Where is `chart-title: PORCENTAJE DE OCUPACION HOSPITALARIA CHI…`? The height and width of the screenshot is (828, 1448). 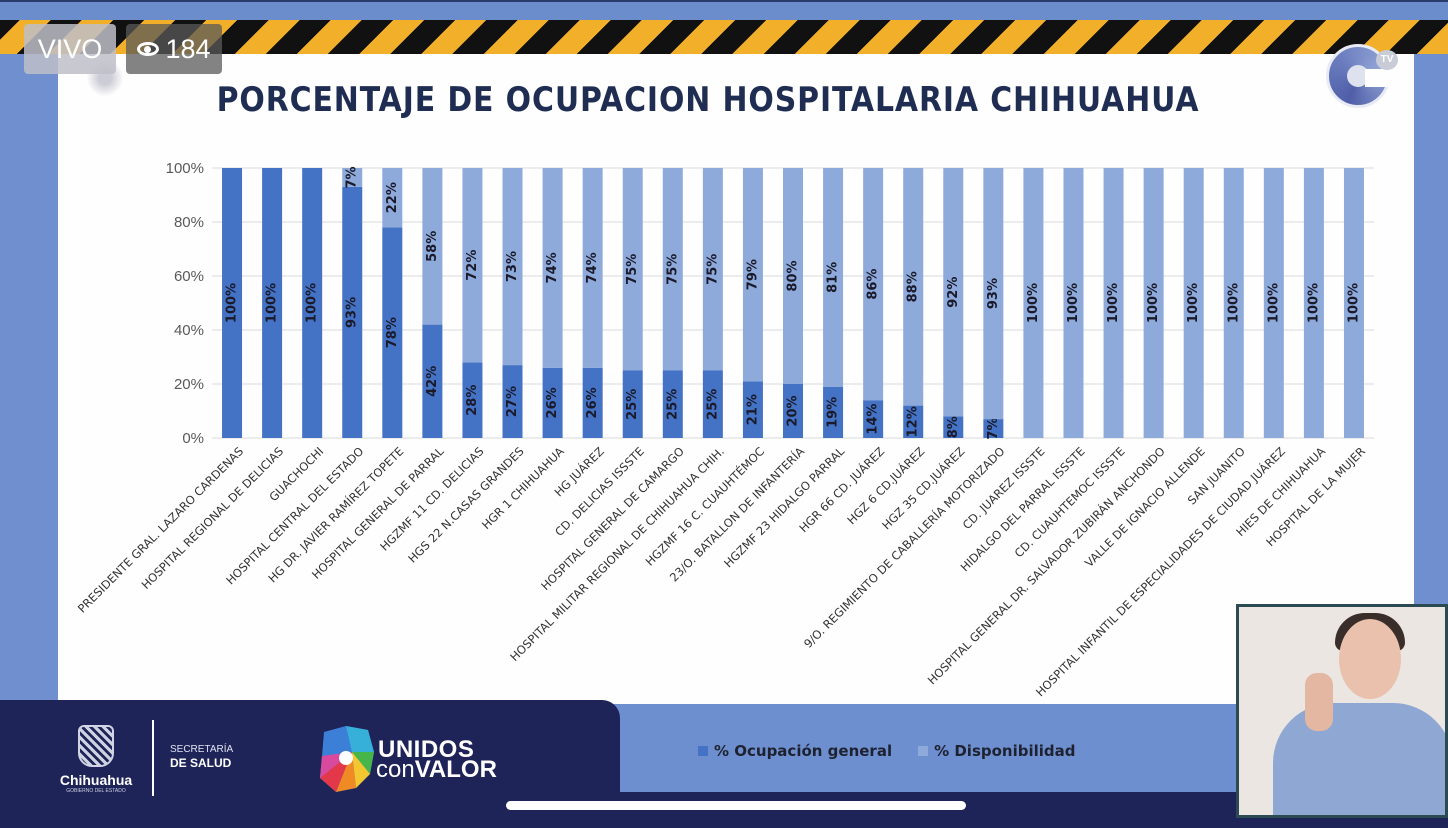 chart-title: PORCENTAJE DE OCUPACION HOSPITALARIA CHI… is located at coordinates (708, 100).